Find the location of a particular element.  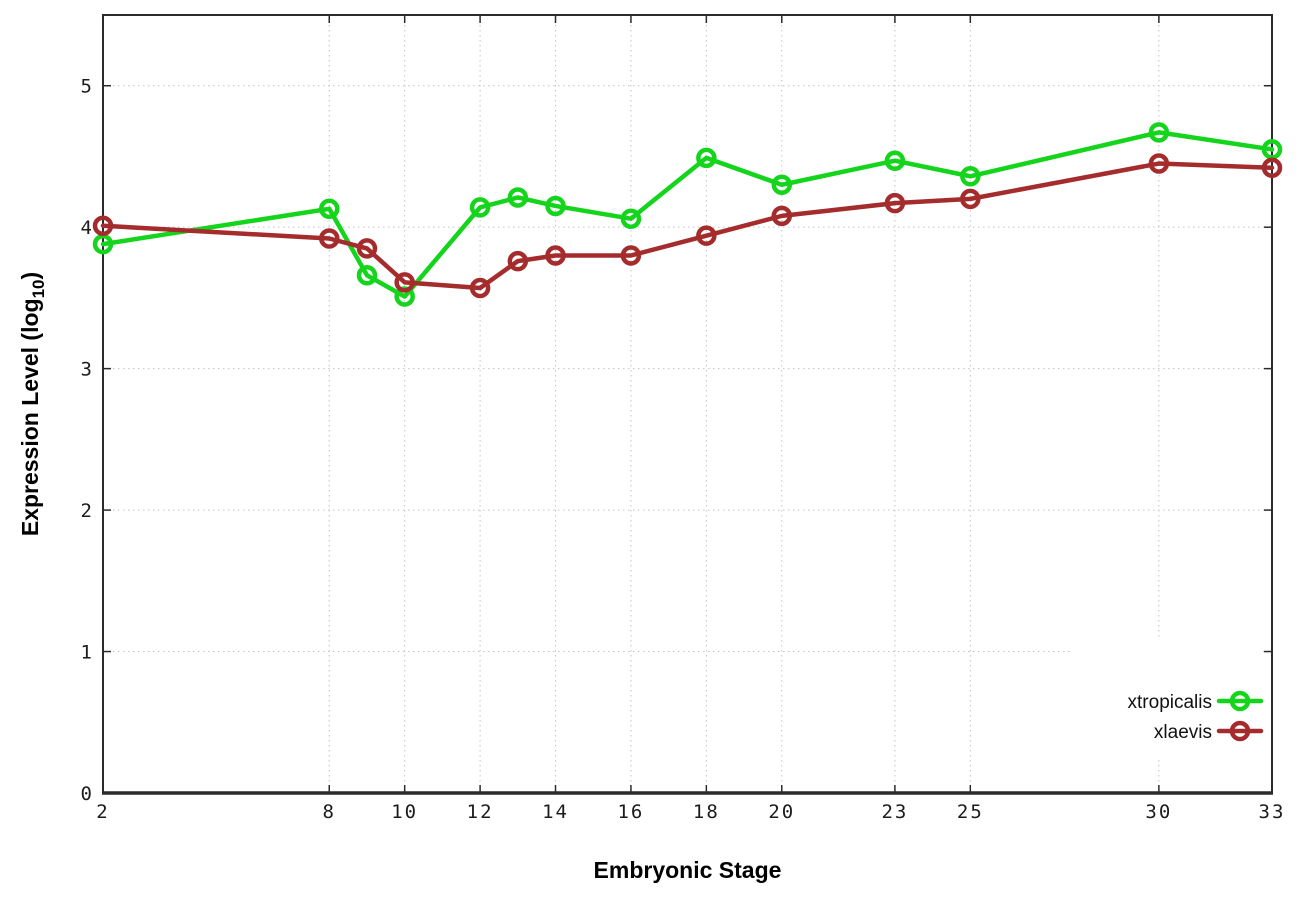

y-tick-label: 2 is located at coordinates (87, 511).